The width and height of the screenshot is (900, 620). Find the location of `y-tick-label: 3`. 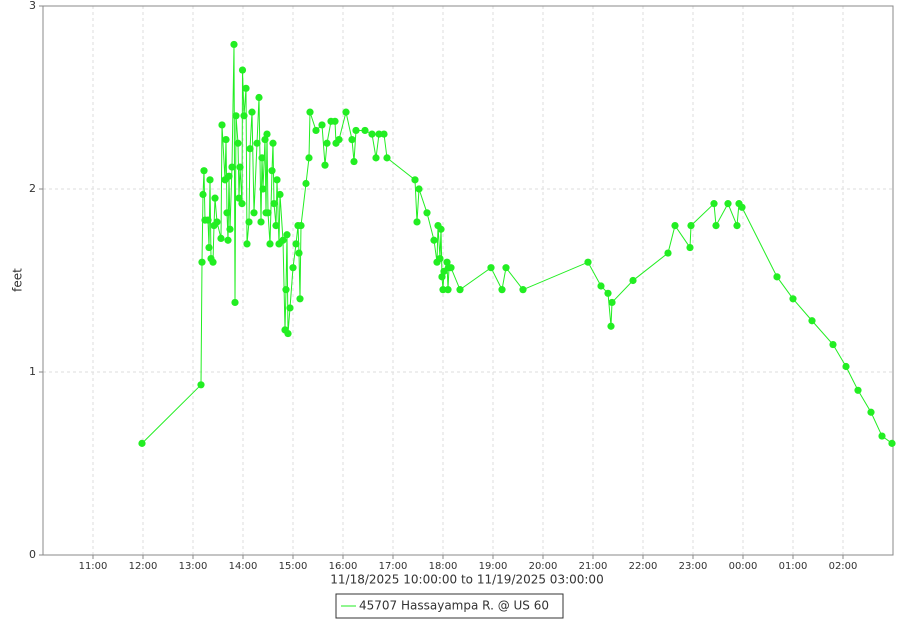

y-tick-label: 3 is located at coordinates (32, 6).